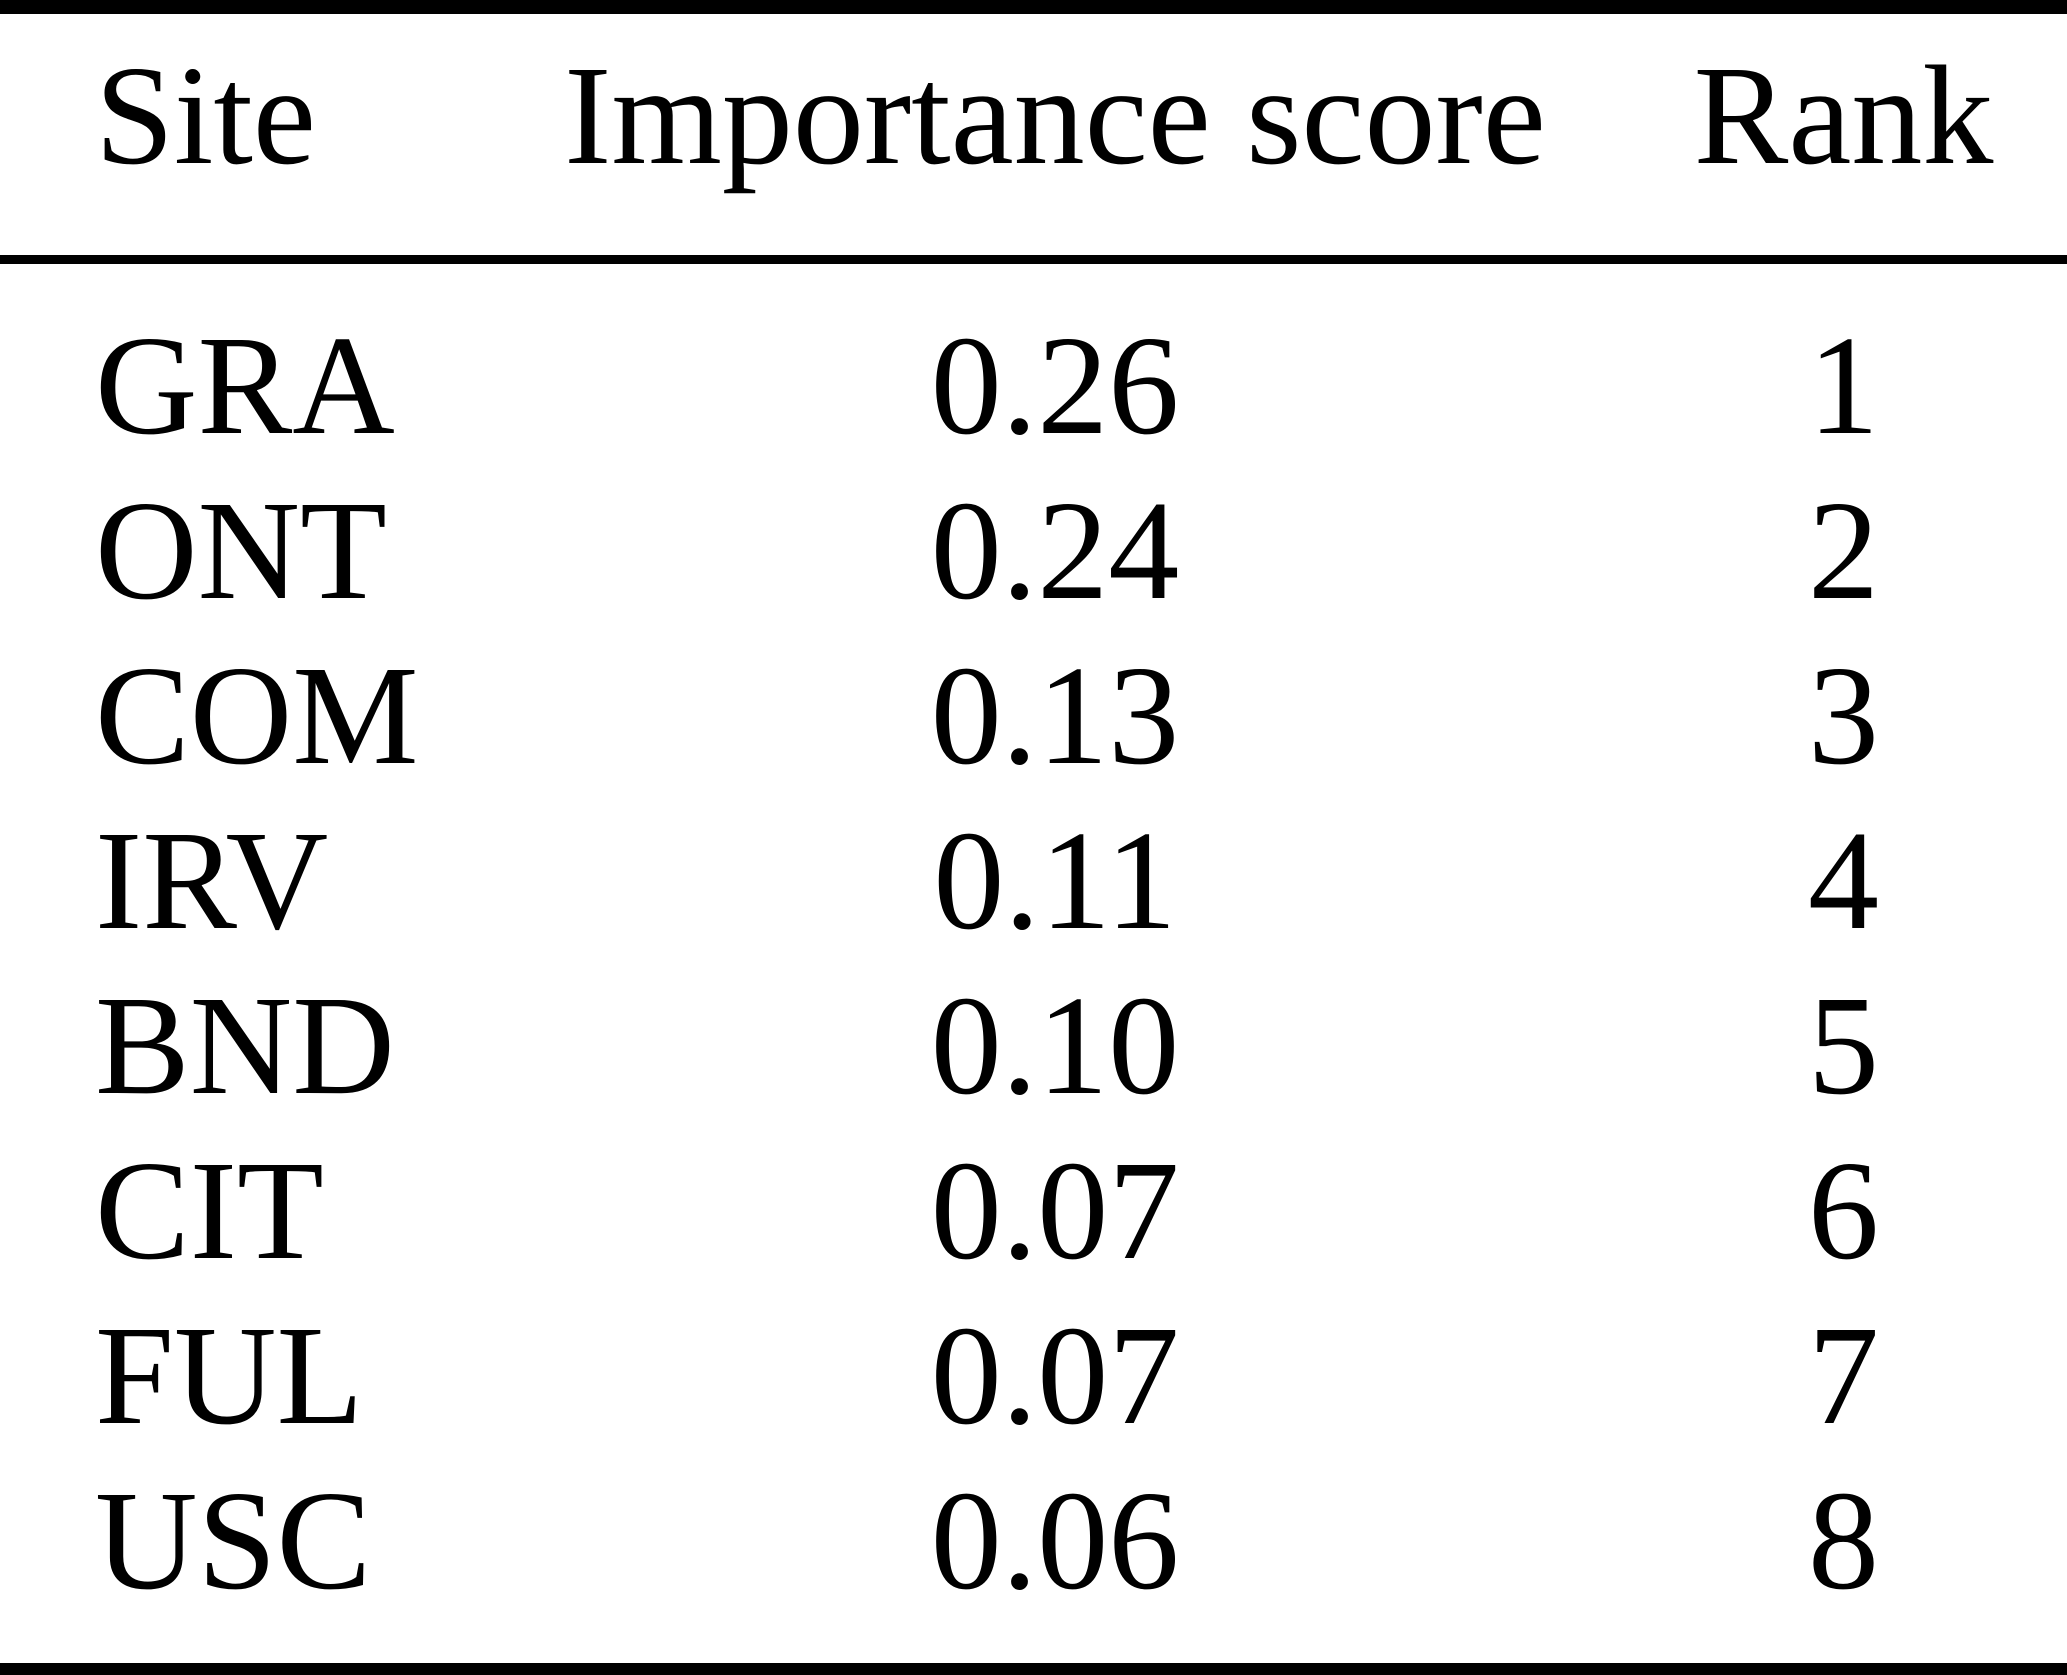 The height and width of the screenshot is (1675, 2067). Describe the element at coordinates (245, 1044) in the screenshot. I see `site-cell: BND` at that location.